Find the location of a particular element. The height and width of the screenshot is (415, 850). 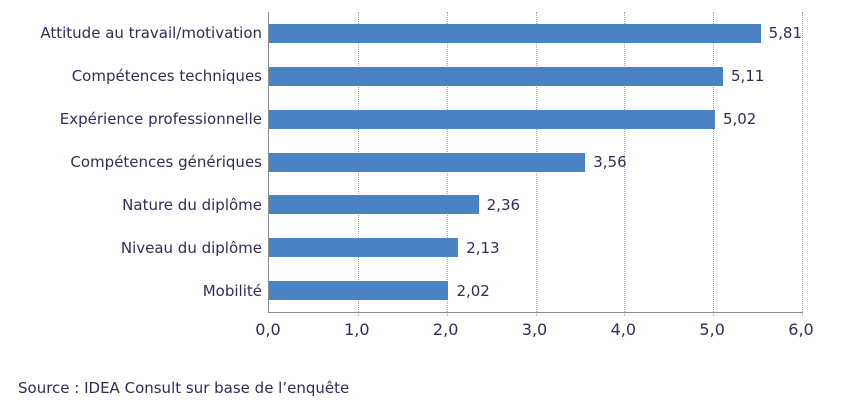

category-label: Mobilité is located at coordinates (232, 290).